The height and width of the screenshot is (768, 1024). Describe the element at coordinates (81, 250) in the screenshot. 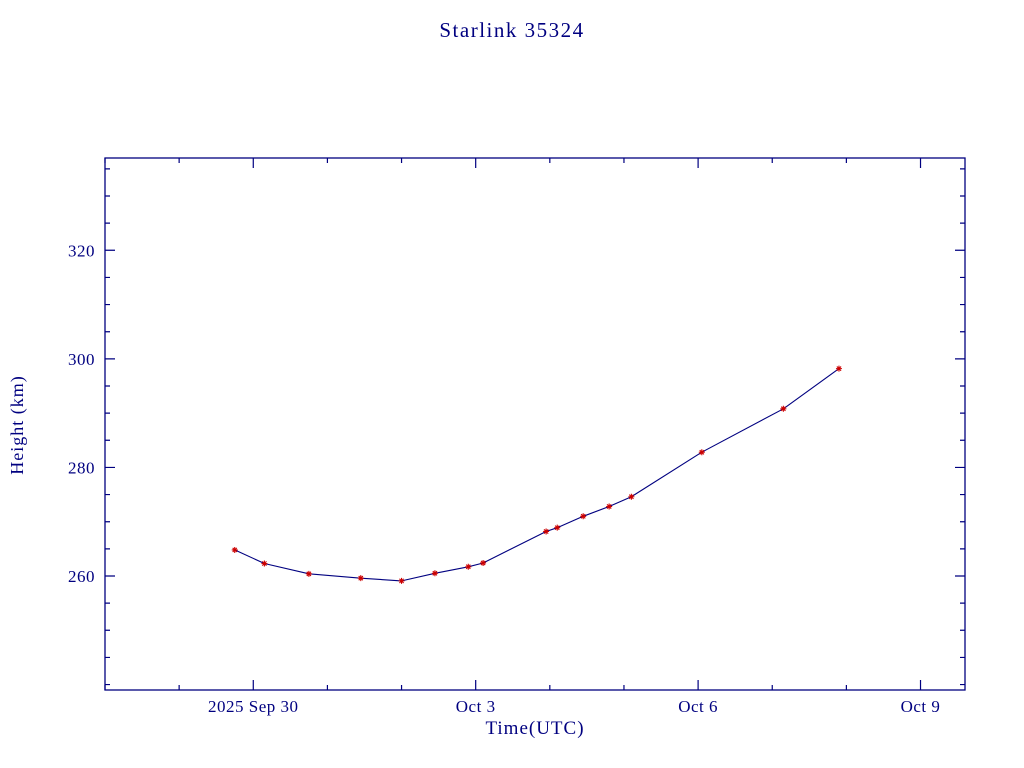

I see `y-tick-label: 320` at that location.